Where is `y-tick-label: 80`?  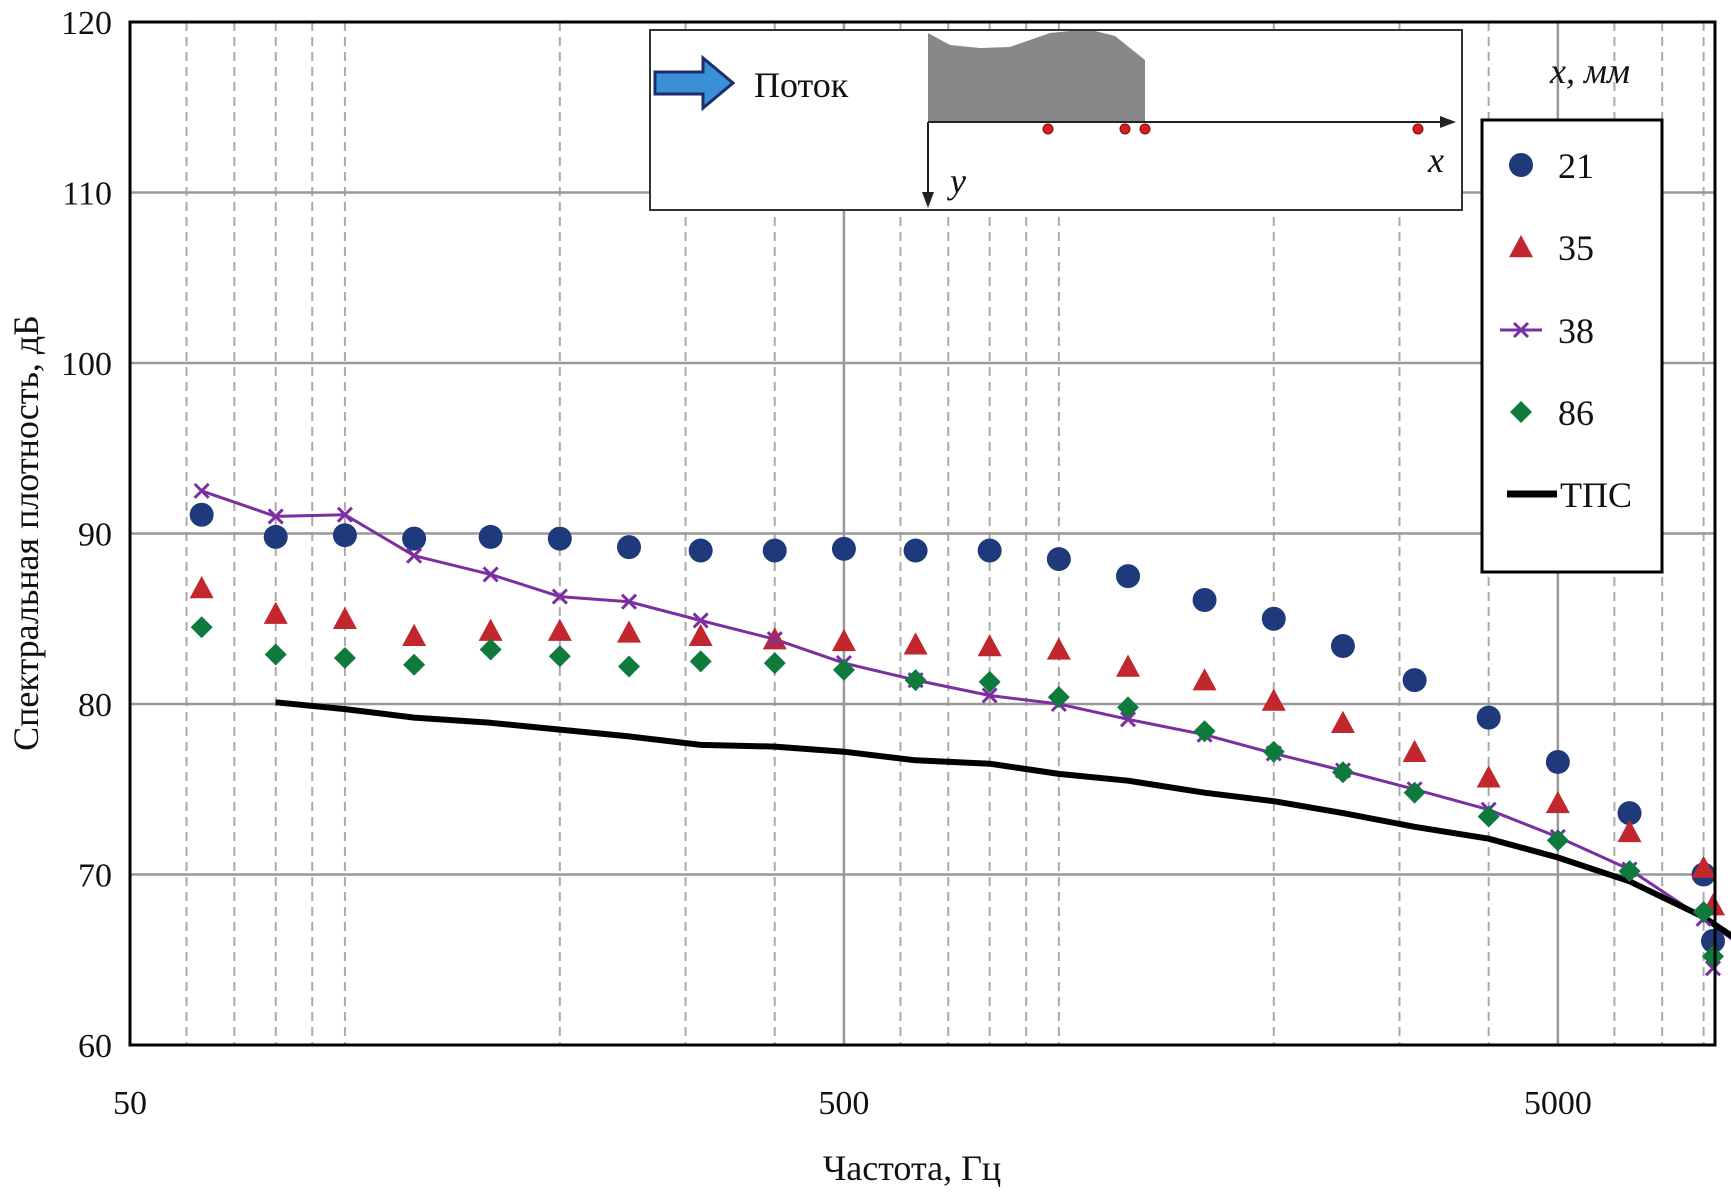
y-tick-label: 80 is located at coordinates (95, 705).